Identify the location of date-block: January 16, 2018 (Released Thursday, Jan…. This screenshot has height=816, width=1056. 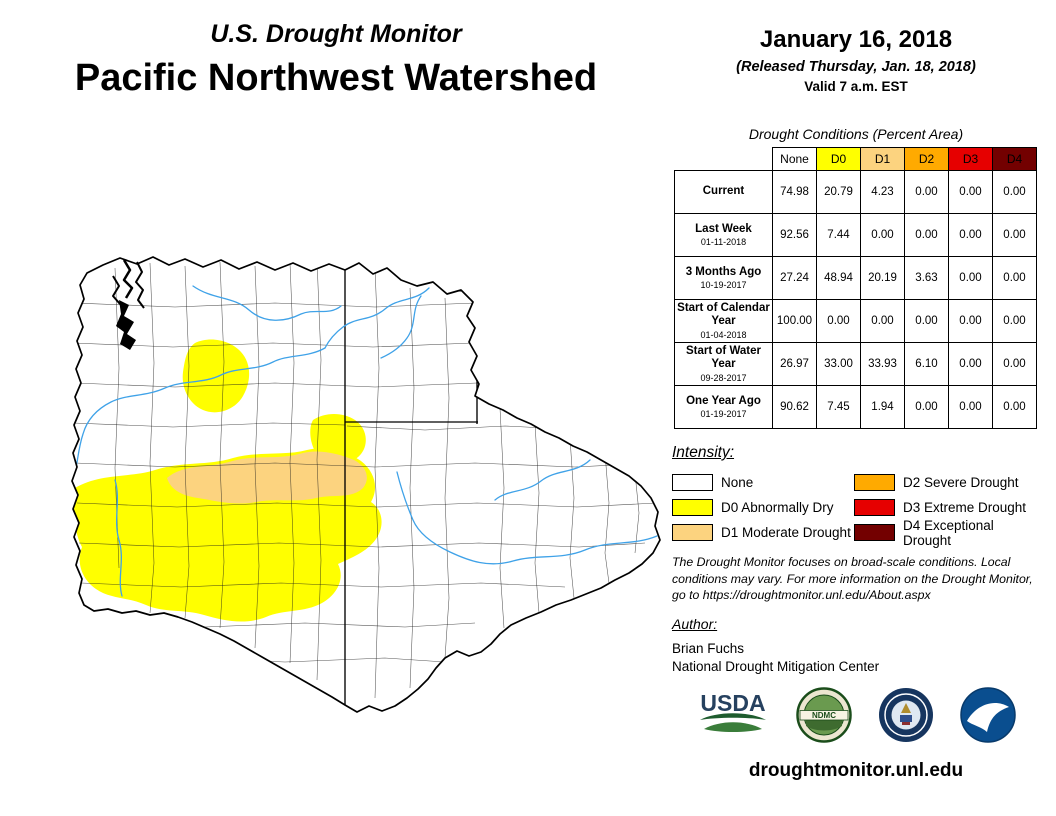
(856, 60).